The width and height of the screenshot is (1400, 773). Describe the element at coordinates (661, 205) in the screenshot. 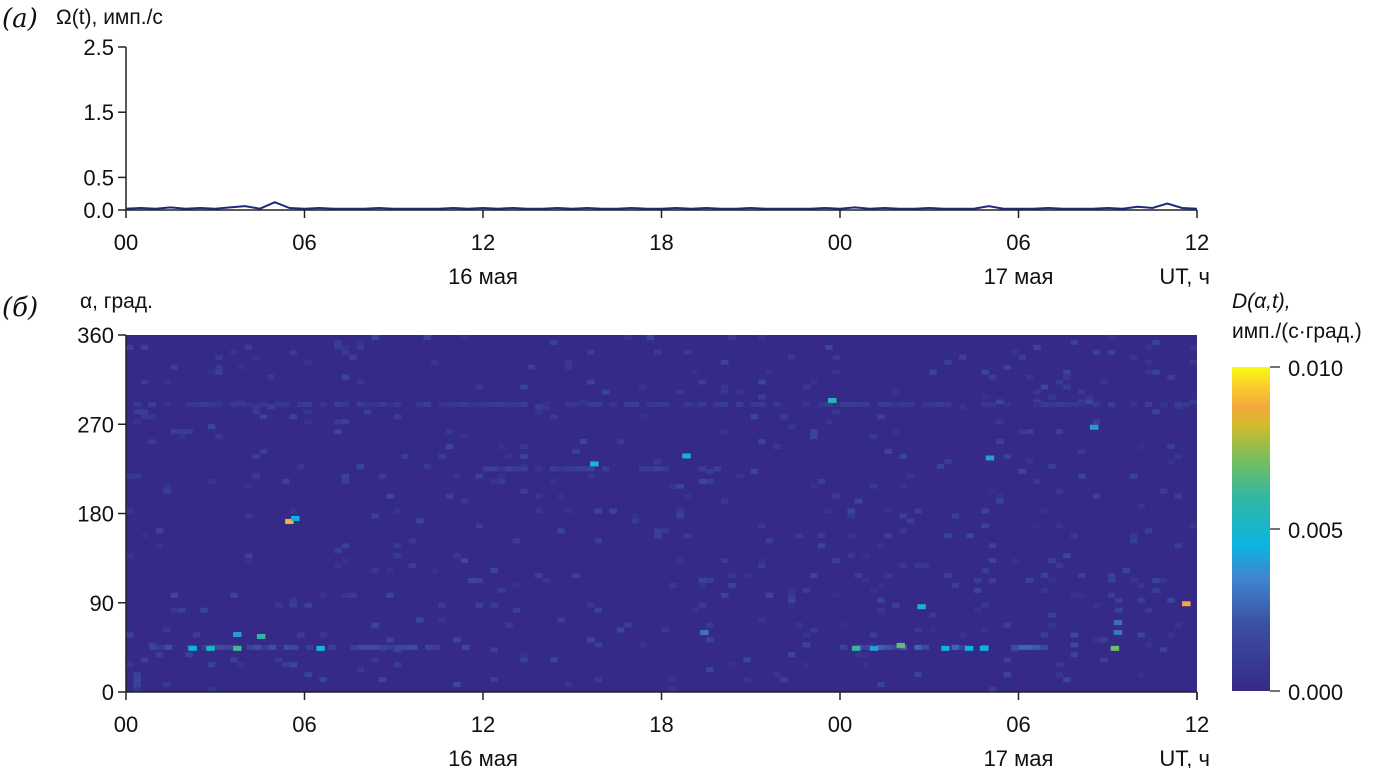

I see `omega-series-line` at that location.